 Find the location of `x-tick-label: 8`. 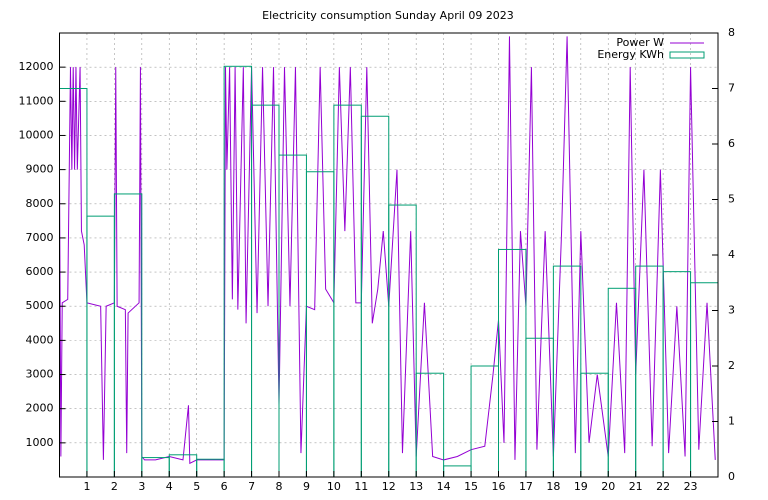

x-tick-label: 8 is located at coordinates (279, 486).